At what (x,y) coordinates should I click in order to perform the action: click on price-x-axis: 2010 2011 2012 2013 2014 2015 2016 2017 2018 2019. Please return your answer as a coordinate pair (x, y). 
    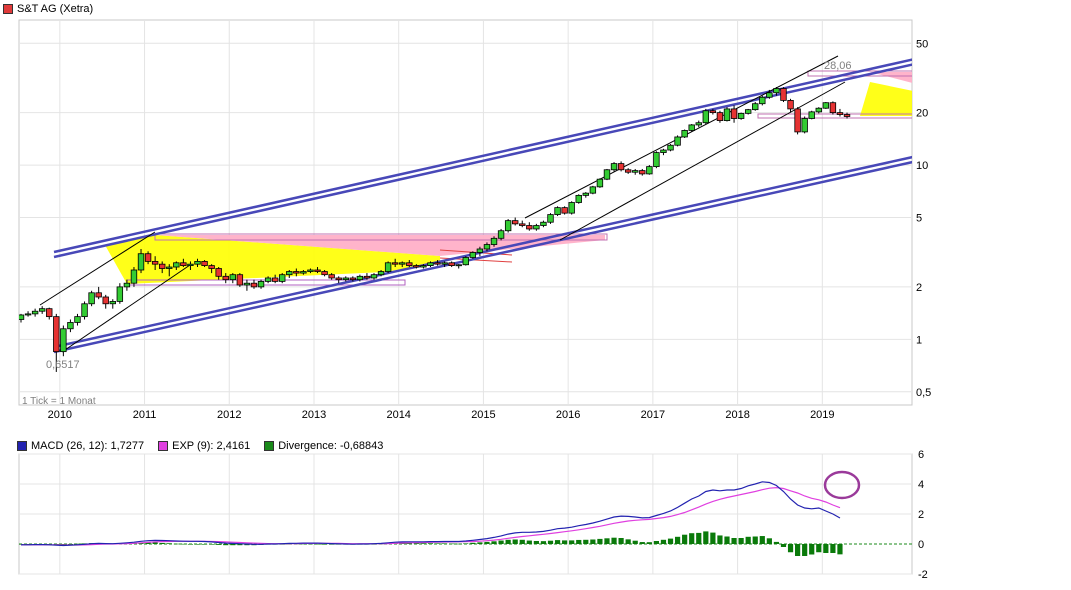
    Looking at the image, I should click on (441, 415).